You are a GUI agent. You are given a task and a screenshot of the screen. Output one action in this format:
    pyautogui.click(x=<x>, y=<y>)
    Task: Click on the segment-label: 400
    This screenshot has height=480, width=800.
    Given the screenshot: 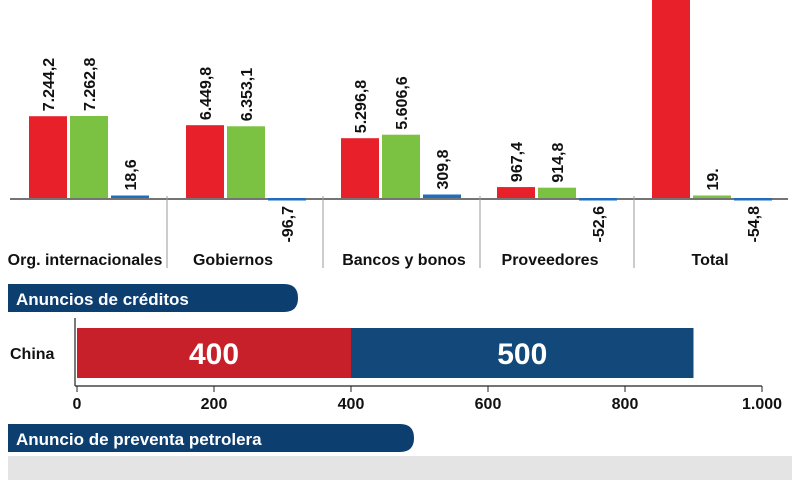 What is the action you would take?
    pyautogui.click(x=214, y=354)
    